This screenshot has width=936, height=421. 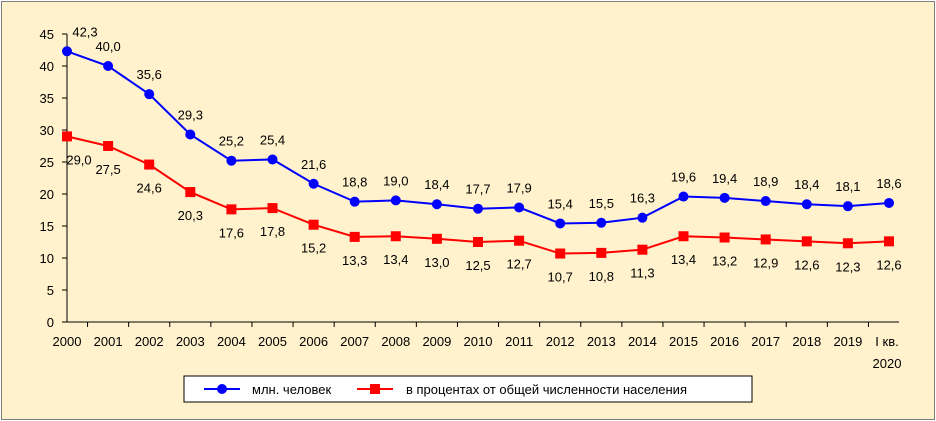 What do you see at coordinates (78, 159) in the screenshot?
I see `data-label: 29,0` at bounding box center [78, 159].